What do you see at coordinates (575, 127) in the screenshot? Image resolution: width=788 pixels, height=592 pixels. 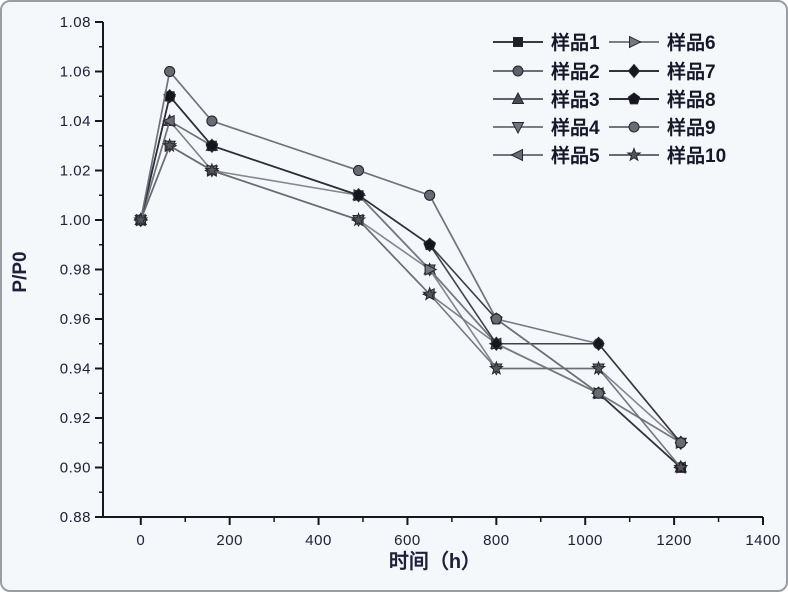 I see `legend-label: 样品4` at bounding box center [575, 127].